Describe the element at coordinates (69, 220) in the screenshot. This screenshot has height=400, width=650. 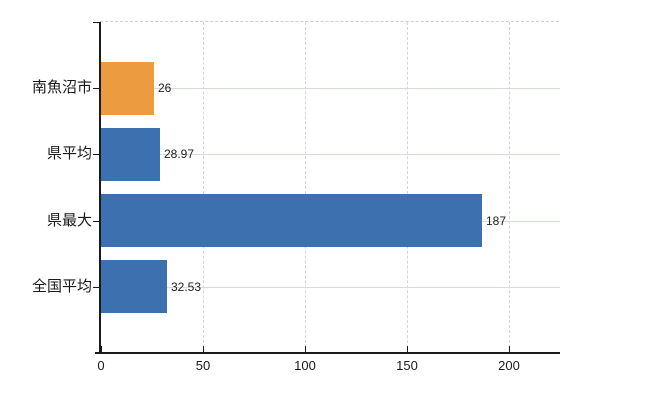
I see `category-label: 県最大` at that location.